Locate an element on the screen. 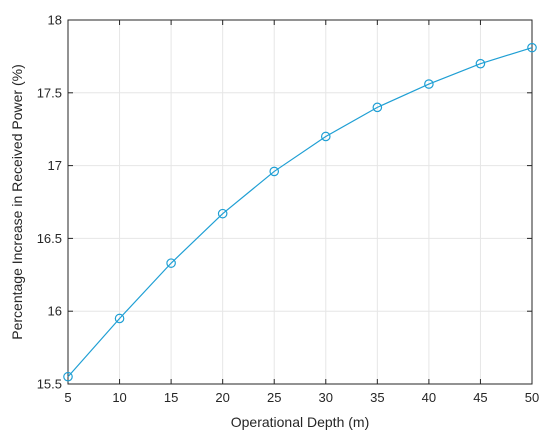 Image resolution: width=550 pixels, height=441 pixels. x-tick-label: 25 is located at coordinates (274, 397).